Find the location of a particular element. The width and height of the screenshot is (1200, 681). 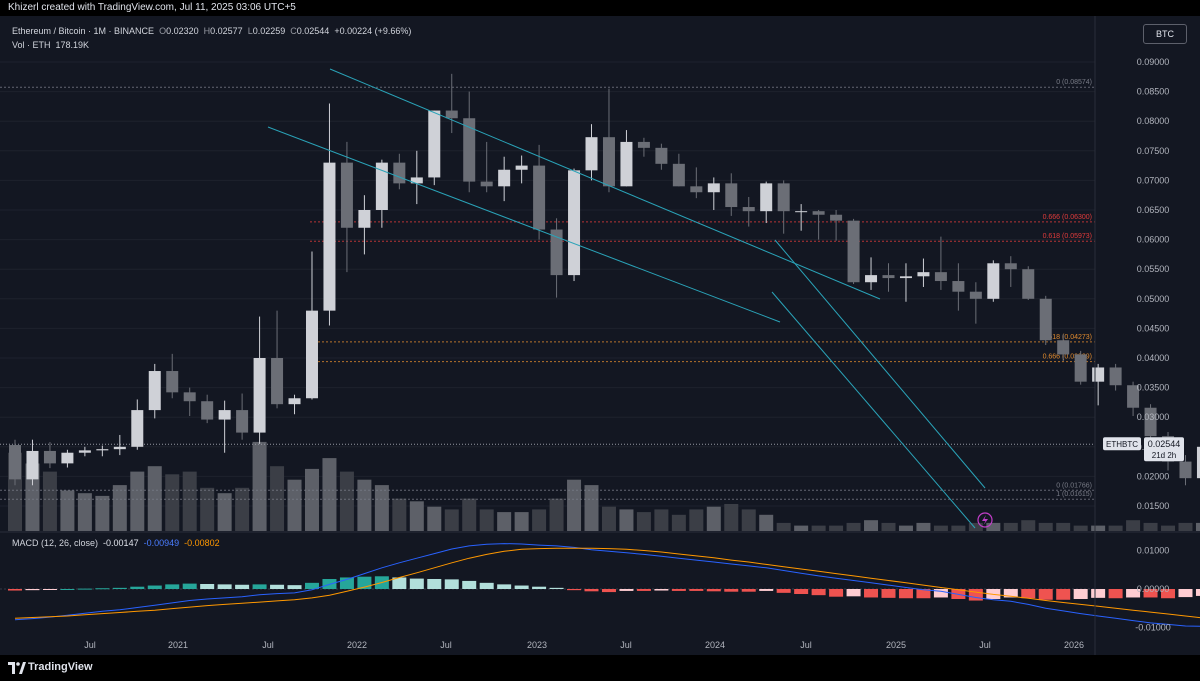

macd-signal-value: -0.00802 is located at coordinates (202, 543).